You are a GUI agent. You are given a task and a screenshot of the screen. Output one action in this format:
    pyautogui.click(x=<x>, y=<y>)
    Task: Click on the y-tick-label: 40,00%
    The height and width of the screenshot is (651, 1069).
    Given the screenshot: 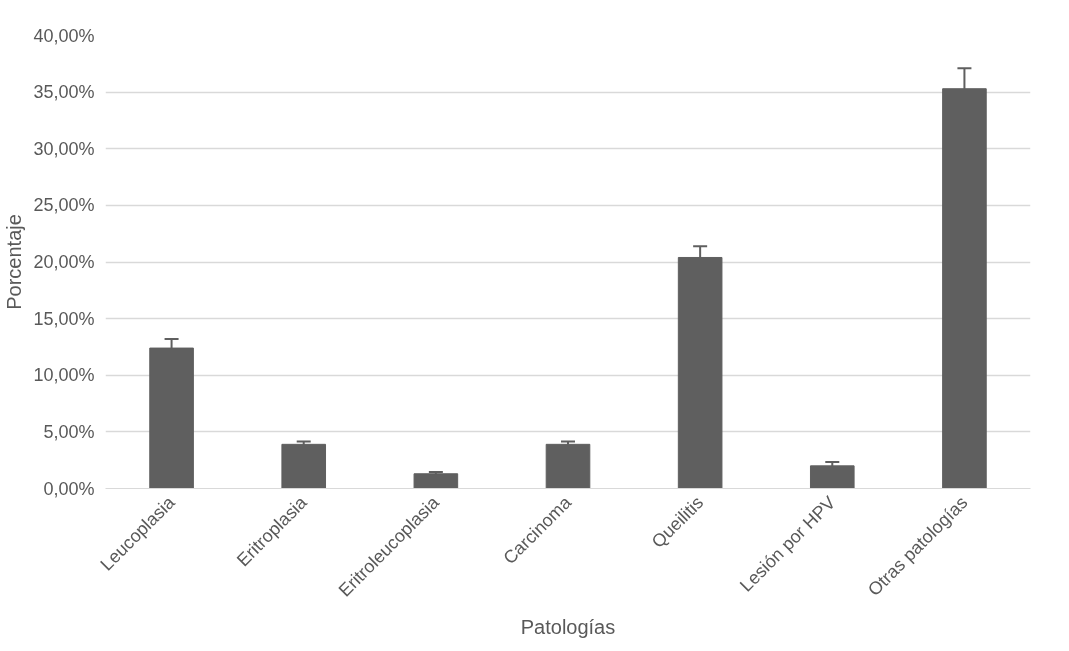 What is the action you would take?
    pyautogui.click(x=64, y=35)
    